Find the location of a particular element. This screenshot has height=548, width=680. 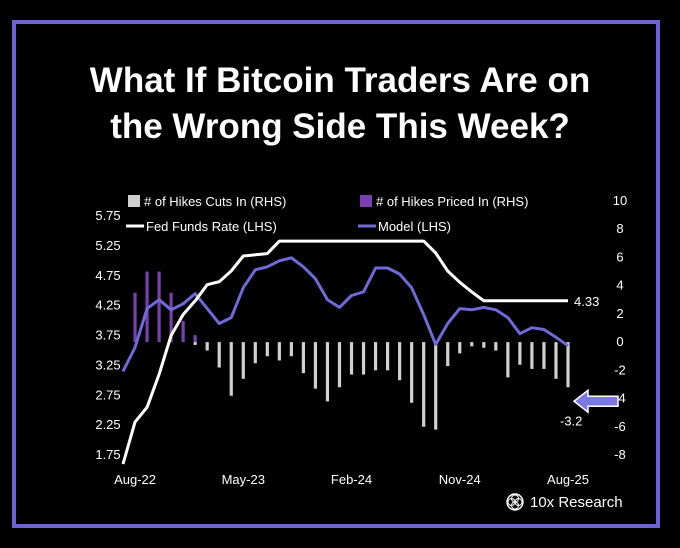

x-tick-label: Aug-25 is located at coordinates (568, 479).